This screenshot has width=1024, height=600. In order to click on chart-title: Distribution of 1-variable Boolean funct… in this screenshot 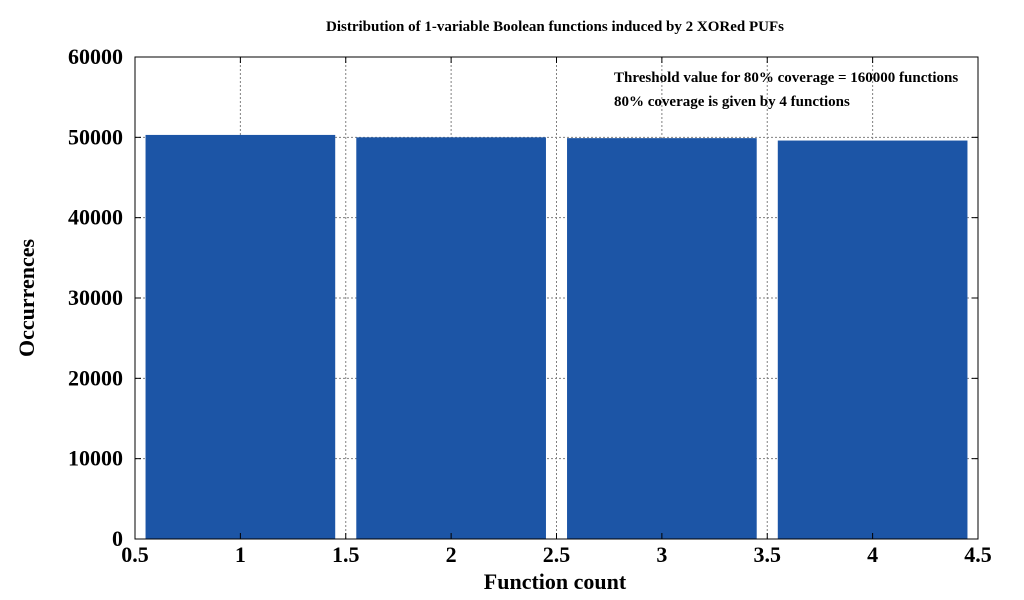, I will do `click(555, 27)`.